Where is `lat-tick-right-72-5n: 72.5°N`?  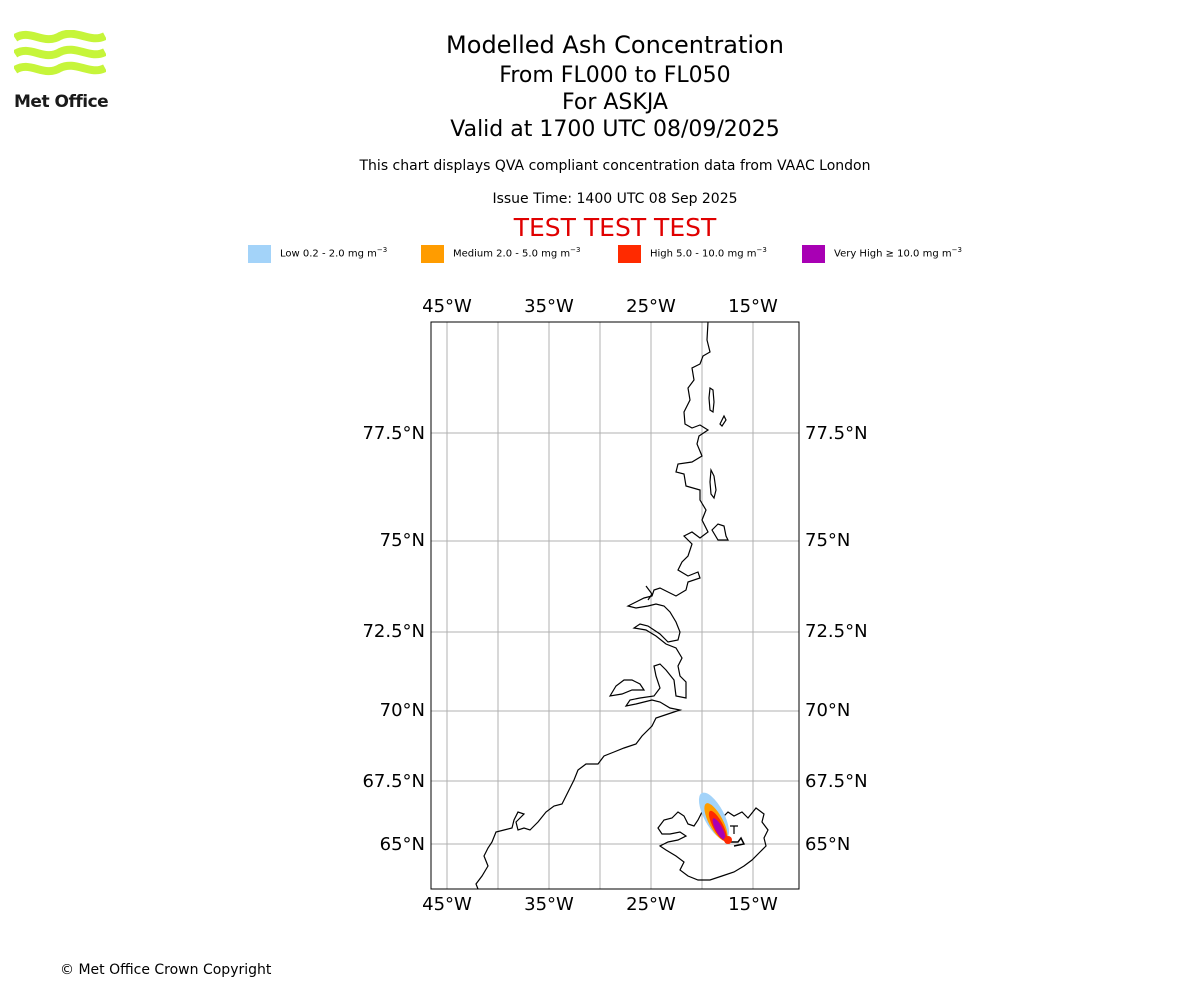 lat-tick-right-72-5n: 72.5°N is located at coordinates (836, 631).